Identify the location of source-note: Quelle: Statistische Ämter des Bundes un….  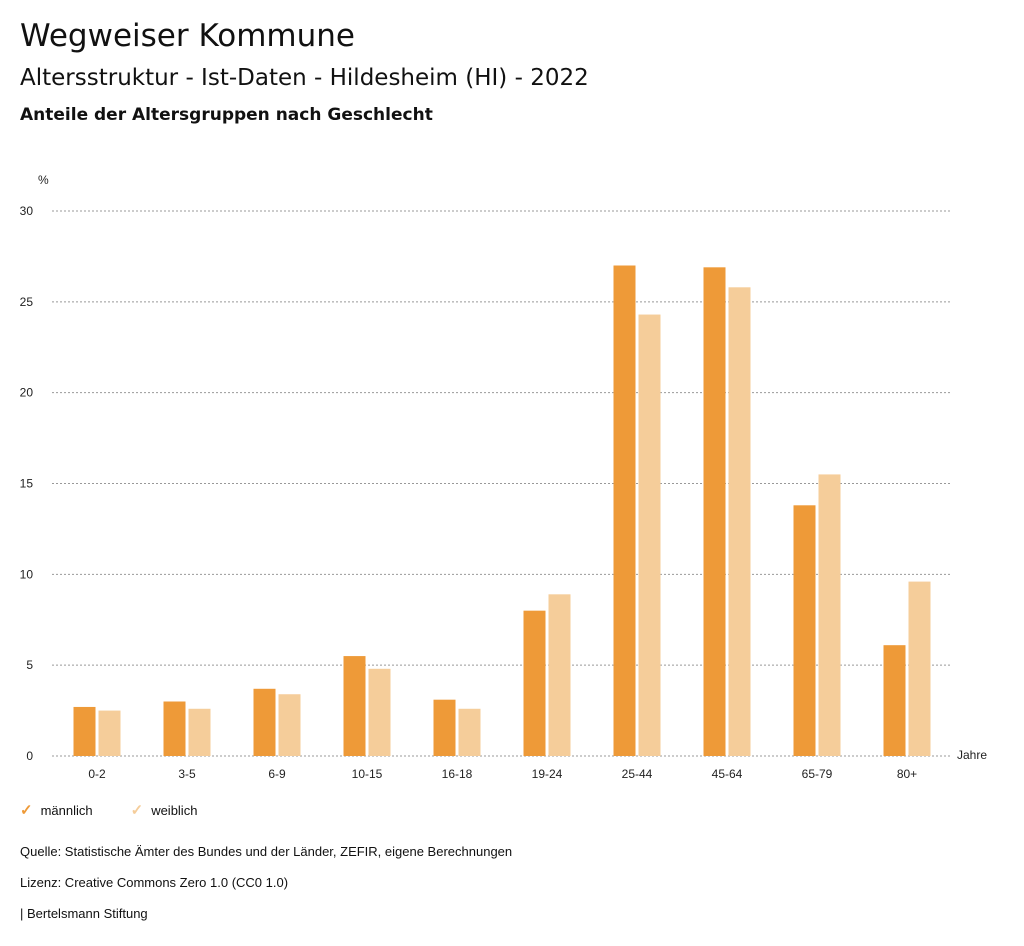
(266, 851).